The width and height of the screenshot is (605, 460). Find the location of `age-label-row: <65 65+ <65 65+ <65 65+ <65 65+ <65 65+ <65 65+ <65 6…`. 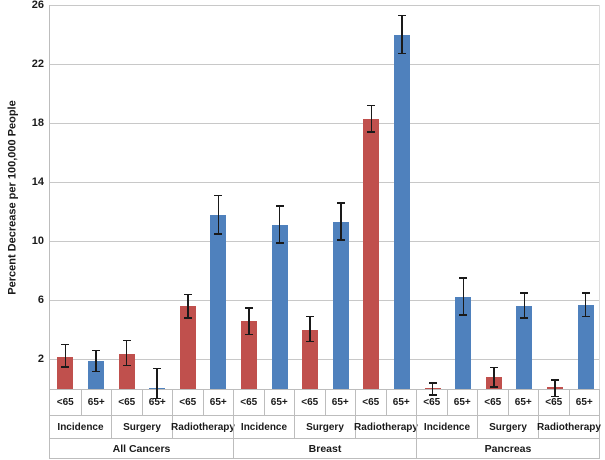

age-label-row: <65 65+ <65 65+ <65 65+ <65 65+ <65 65+ <65 65+ <65 6… is located at coordinates (324, 402).